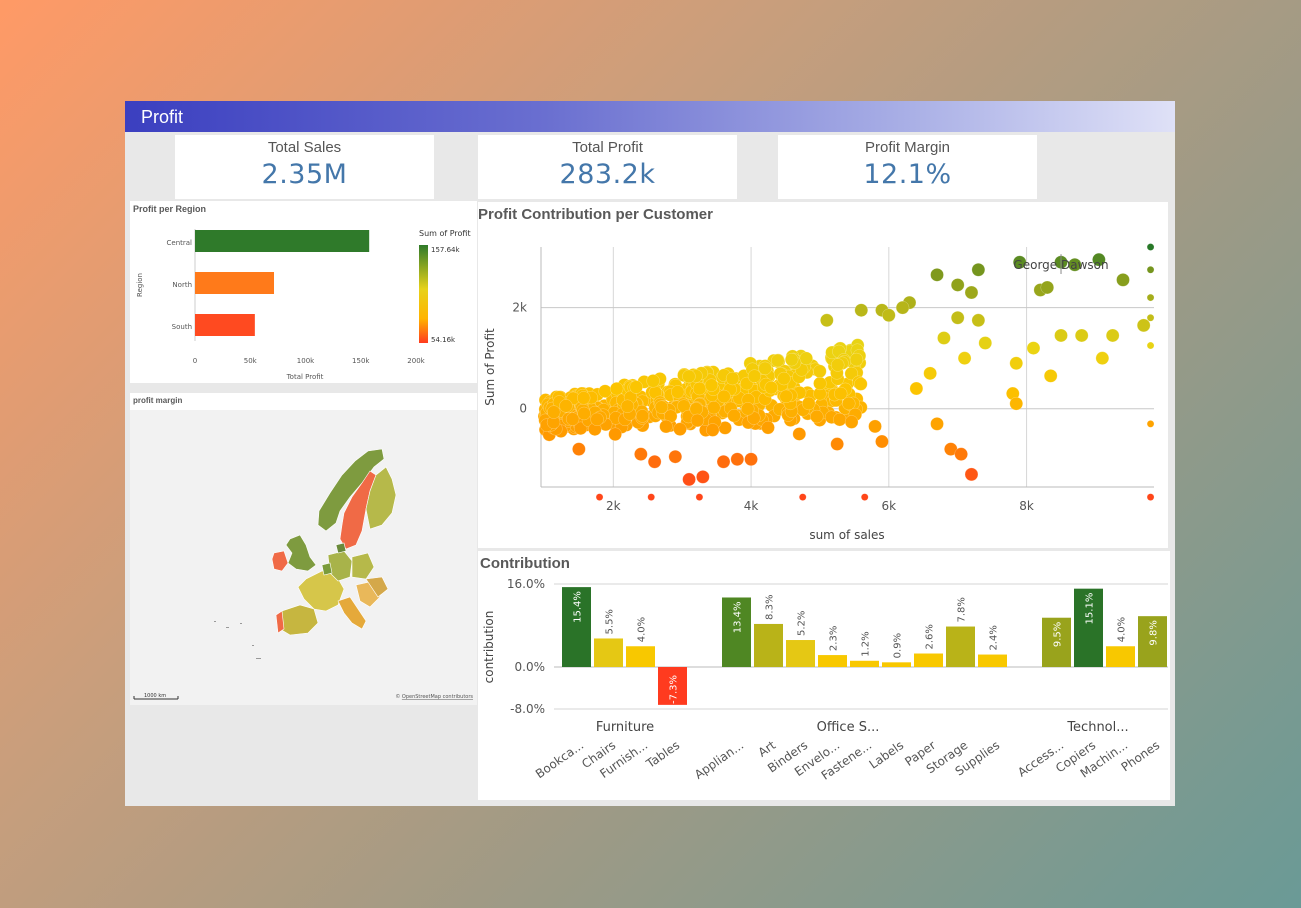  Describe the element at coordinates (443, 340) in the screenshot. I see `region-legend-min: 54.16k` at that location.